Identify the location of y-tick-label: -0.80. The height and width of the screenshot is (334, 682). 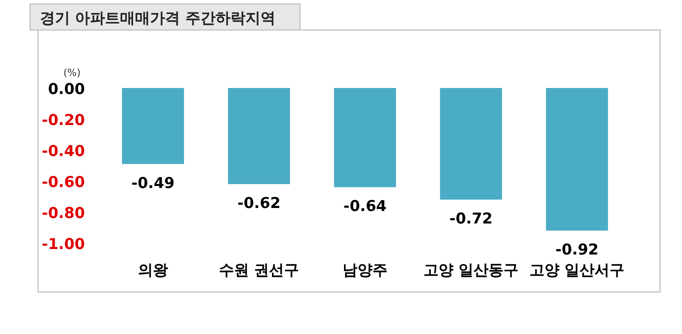
(63, 213).